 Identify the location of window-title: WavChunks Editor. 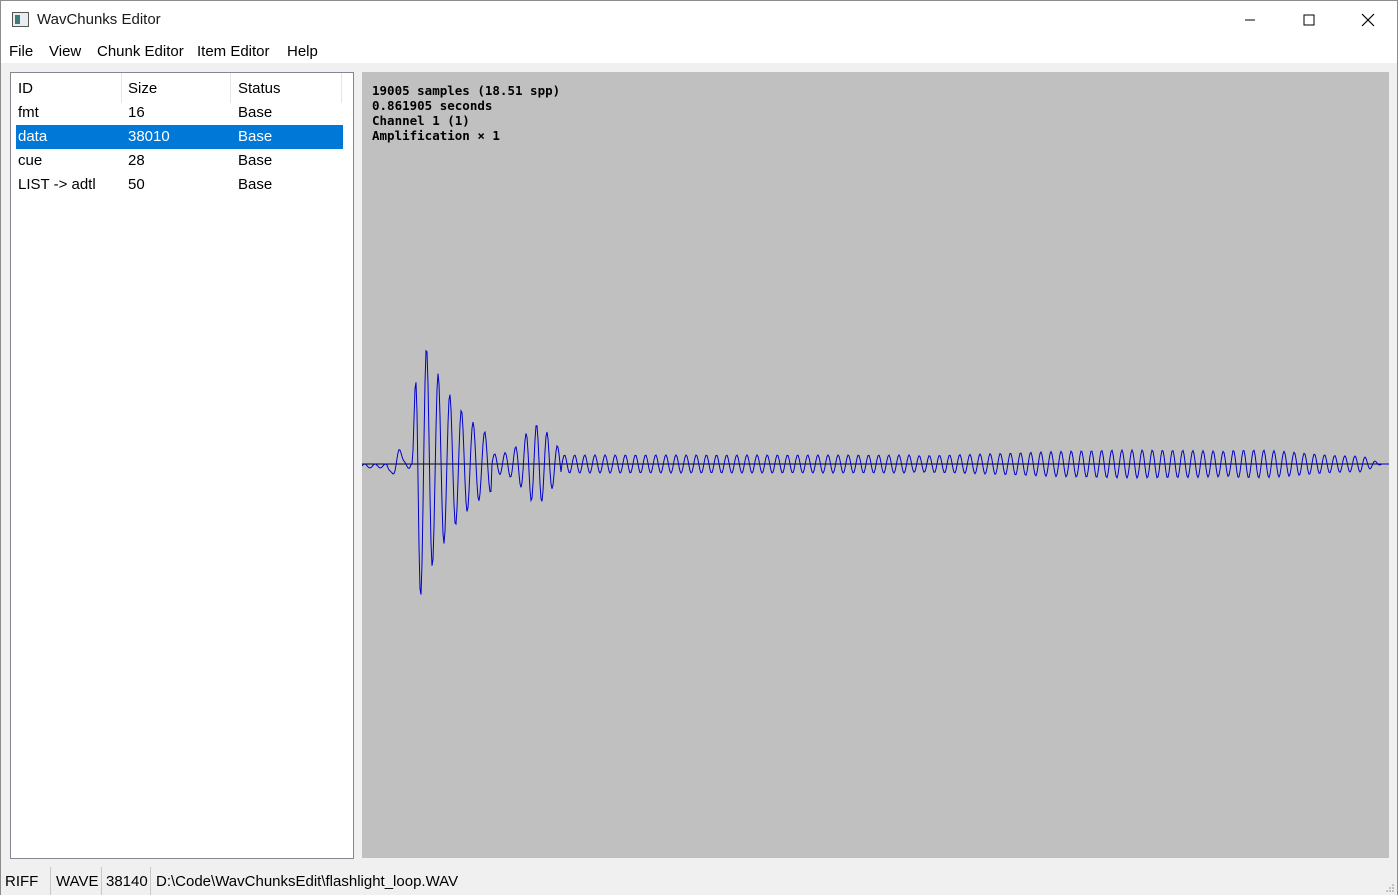
(99, 19).